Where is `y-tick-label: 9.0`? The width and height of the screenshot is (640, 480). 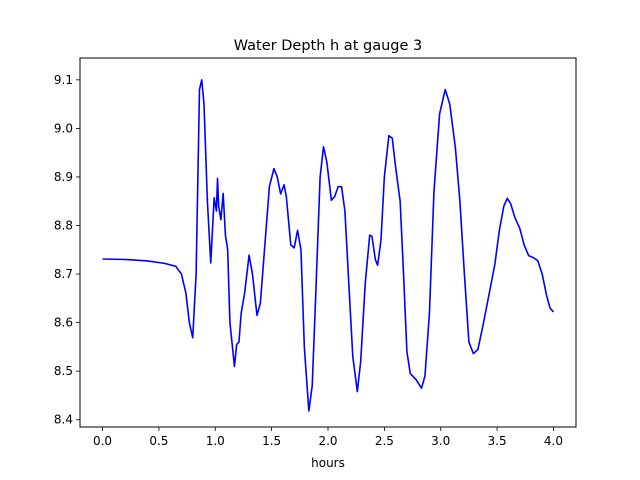 y-tick-label: 9.0 is located at coordinates (63, 128).